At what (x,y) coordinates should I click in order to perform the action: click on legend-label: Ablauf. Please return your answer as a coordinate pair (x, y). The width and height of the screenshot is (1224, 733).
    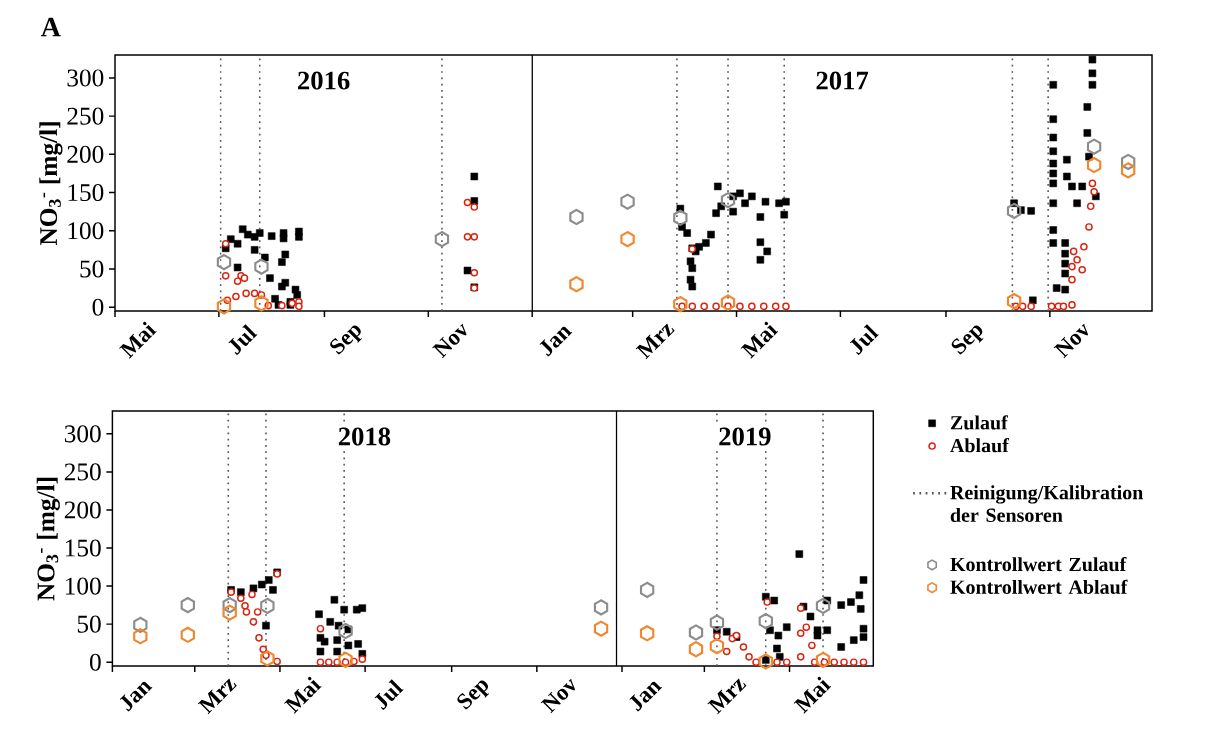
    Looking at the image, I should click on (980, 445).